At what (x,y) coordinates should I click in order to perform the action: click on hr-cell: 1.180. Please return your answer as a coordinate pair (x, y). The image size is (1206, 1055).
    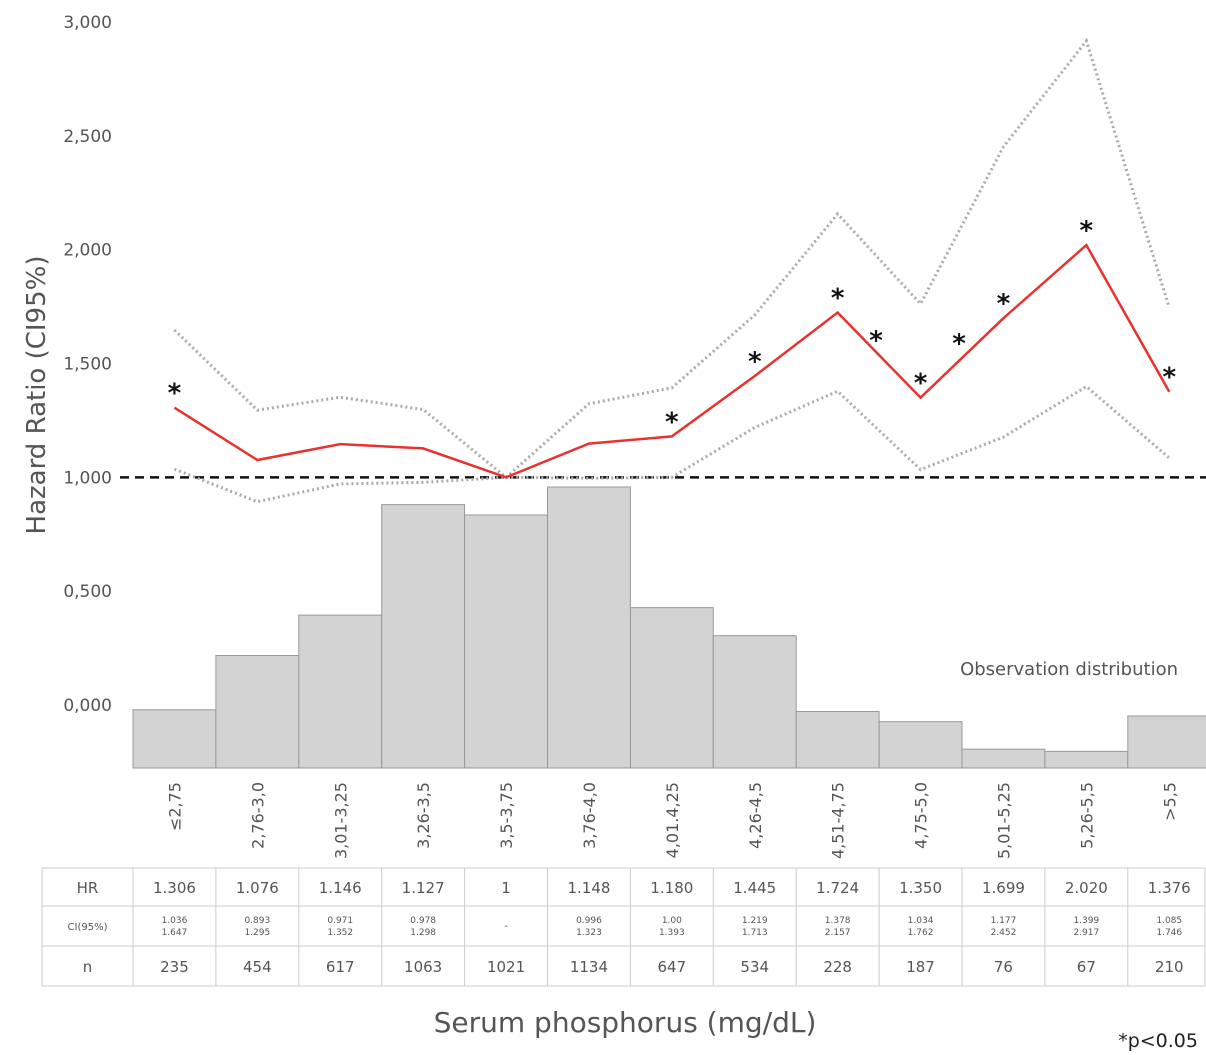
    Looking at the image, I should click on (671, 888).